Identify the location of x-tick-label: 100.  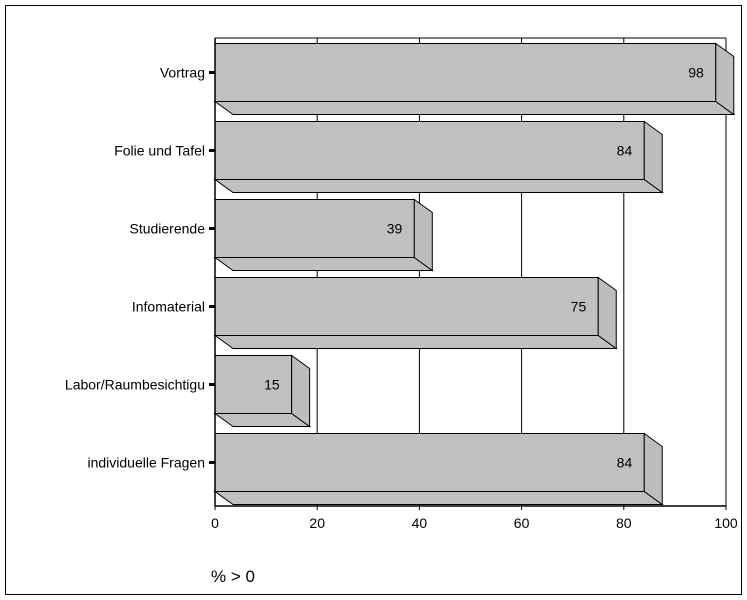
(726, 523).